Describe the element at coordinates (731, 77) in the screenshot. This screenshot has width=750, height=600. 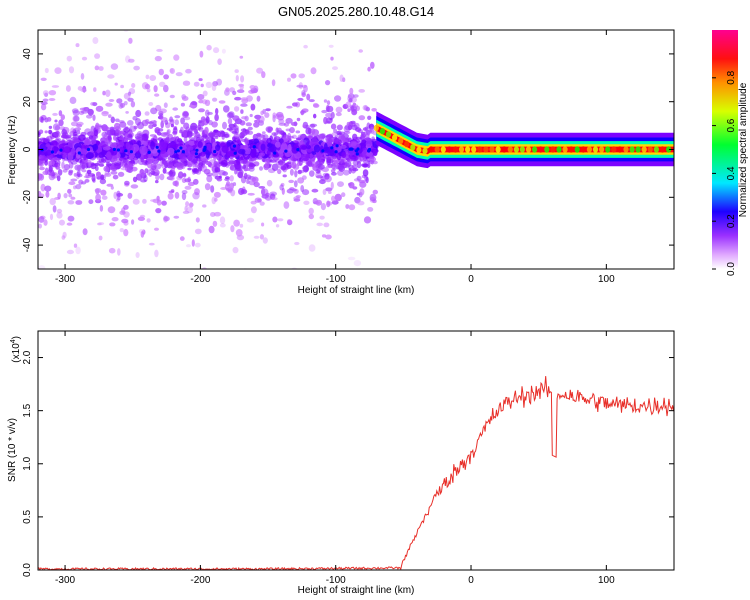
I see `colorbar-tick-label: 0.8` at that location.